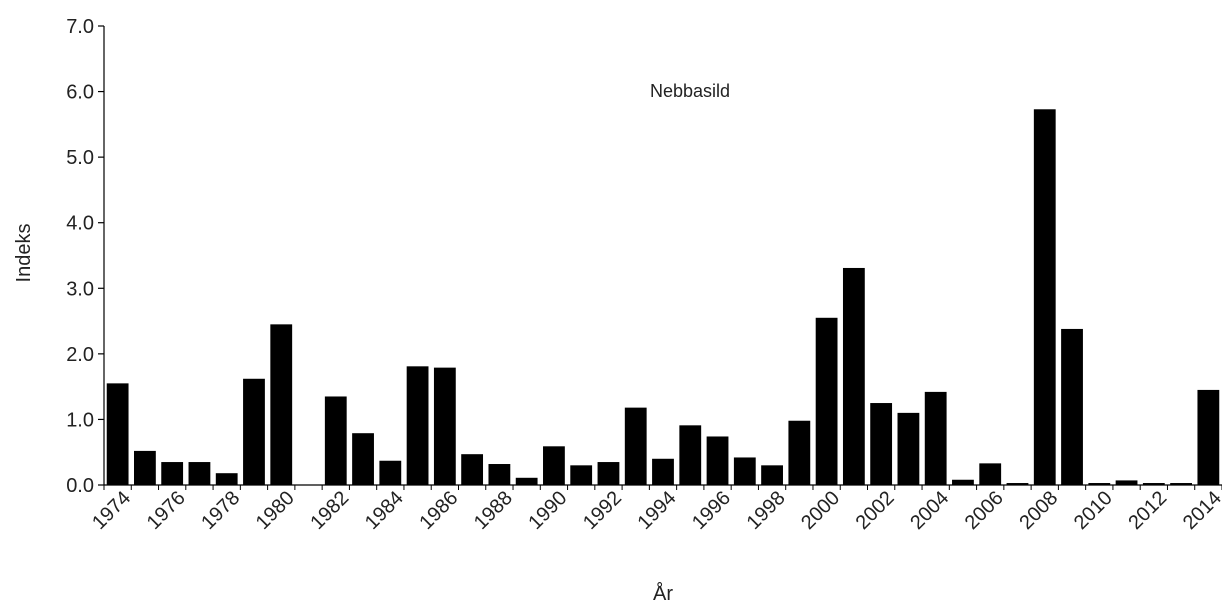  I want to click on bar-1993, so click(635, 446).